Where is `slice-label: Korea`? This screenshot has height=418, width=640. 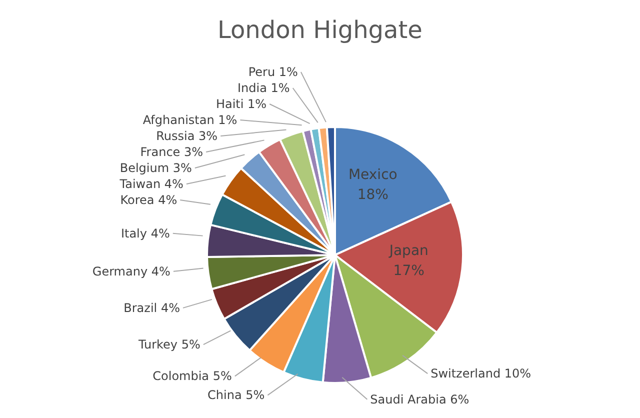
slice-label: Korea is located at coordinates (139, 200).